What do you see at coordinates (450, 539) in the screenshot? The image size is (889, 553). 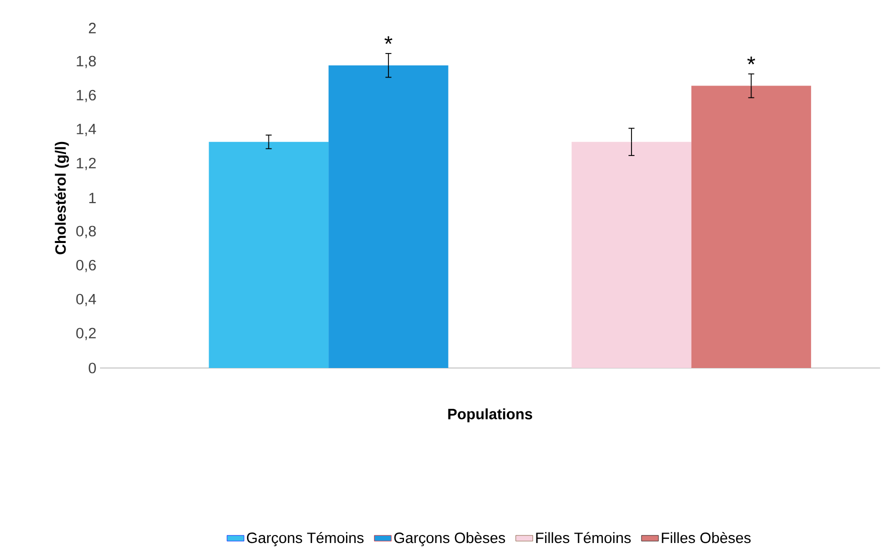 I see `legend-label: Garçons Obèses` at bounding box center [450, 539].